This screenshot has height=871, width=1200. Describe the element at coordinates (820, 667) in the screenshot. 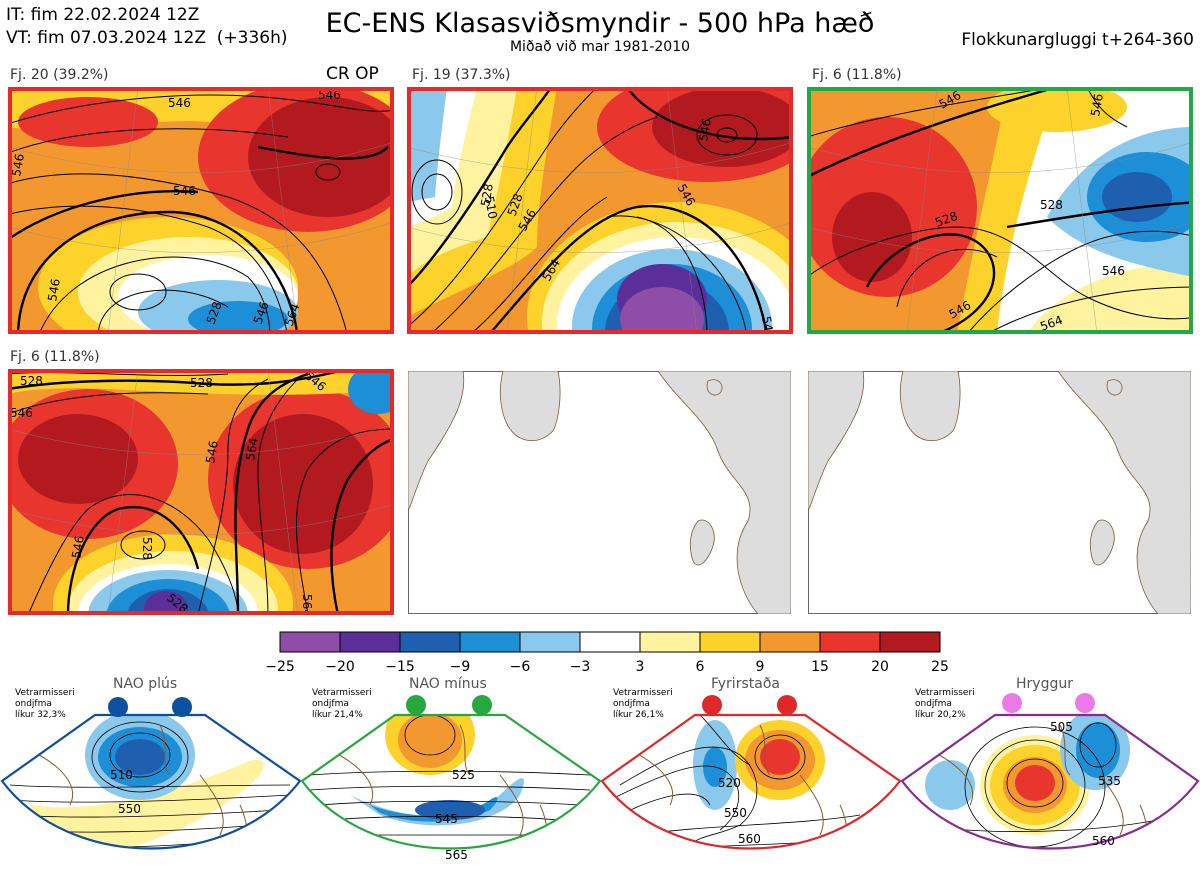

I see `colorbar-tick: 15` at that location.